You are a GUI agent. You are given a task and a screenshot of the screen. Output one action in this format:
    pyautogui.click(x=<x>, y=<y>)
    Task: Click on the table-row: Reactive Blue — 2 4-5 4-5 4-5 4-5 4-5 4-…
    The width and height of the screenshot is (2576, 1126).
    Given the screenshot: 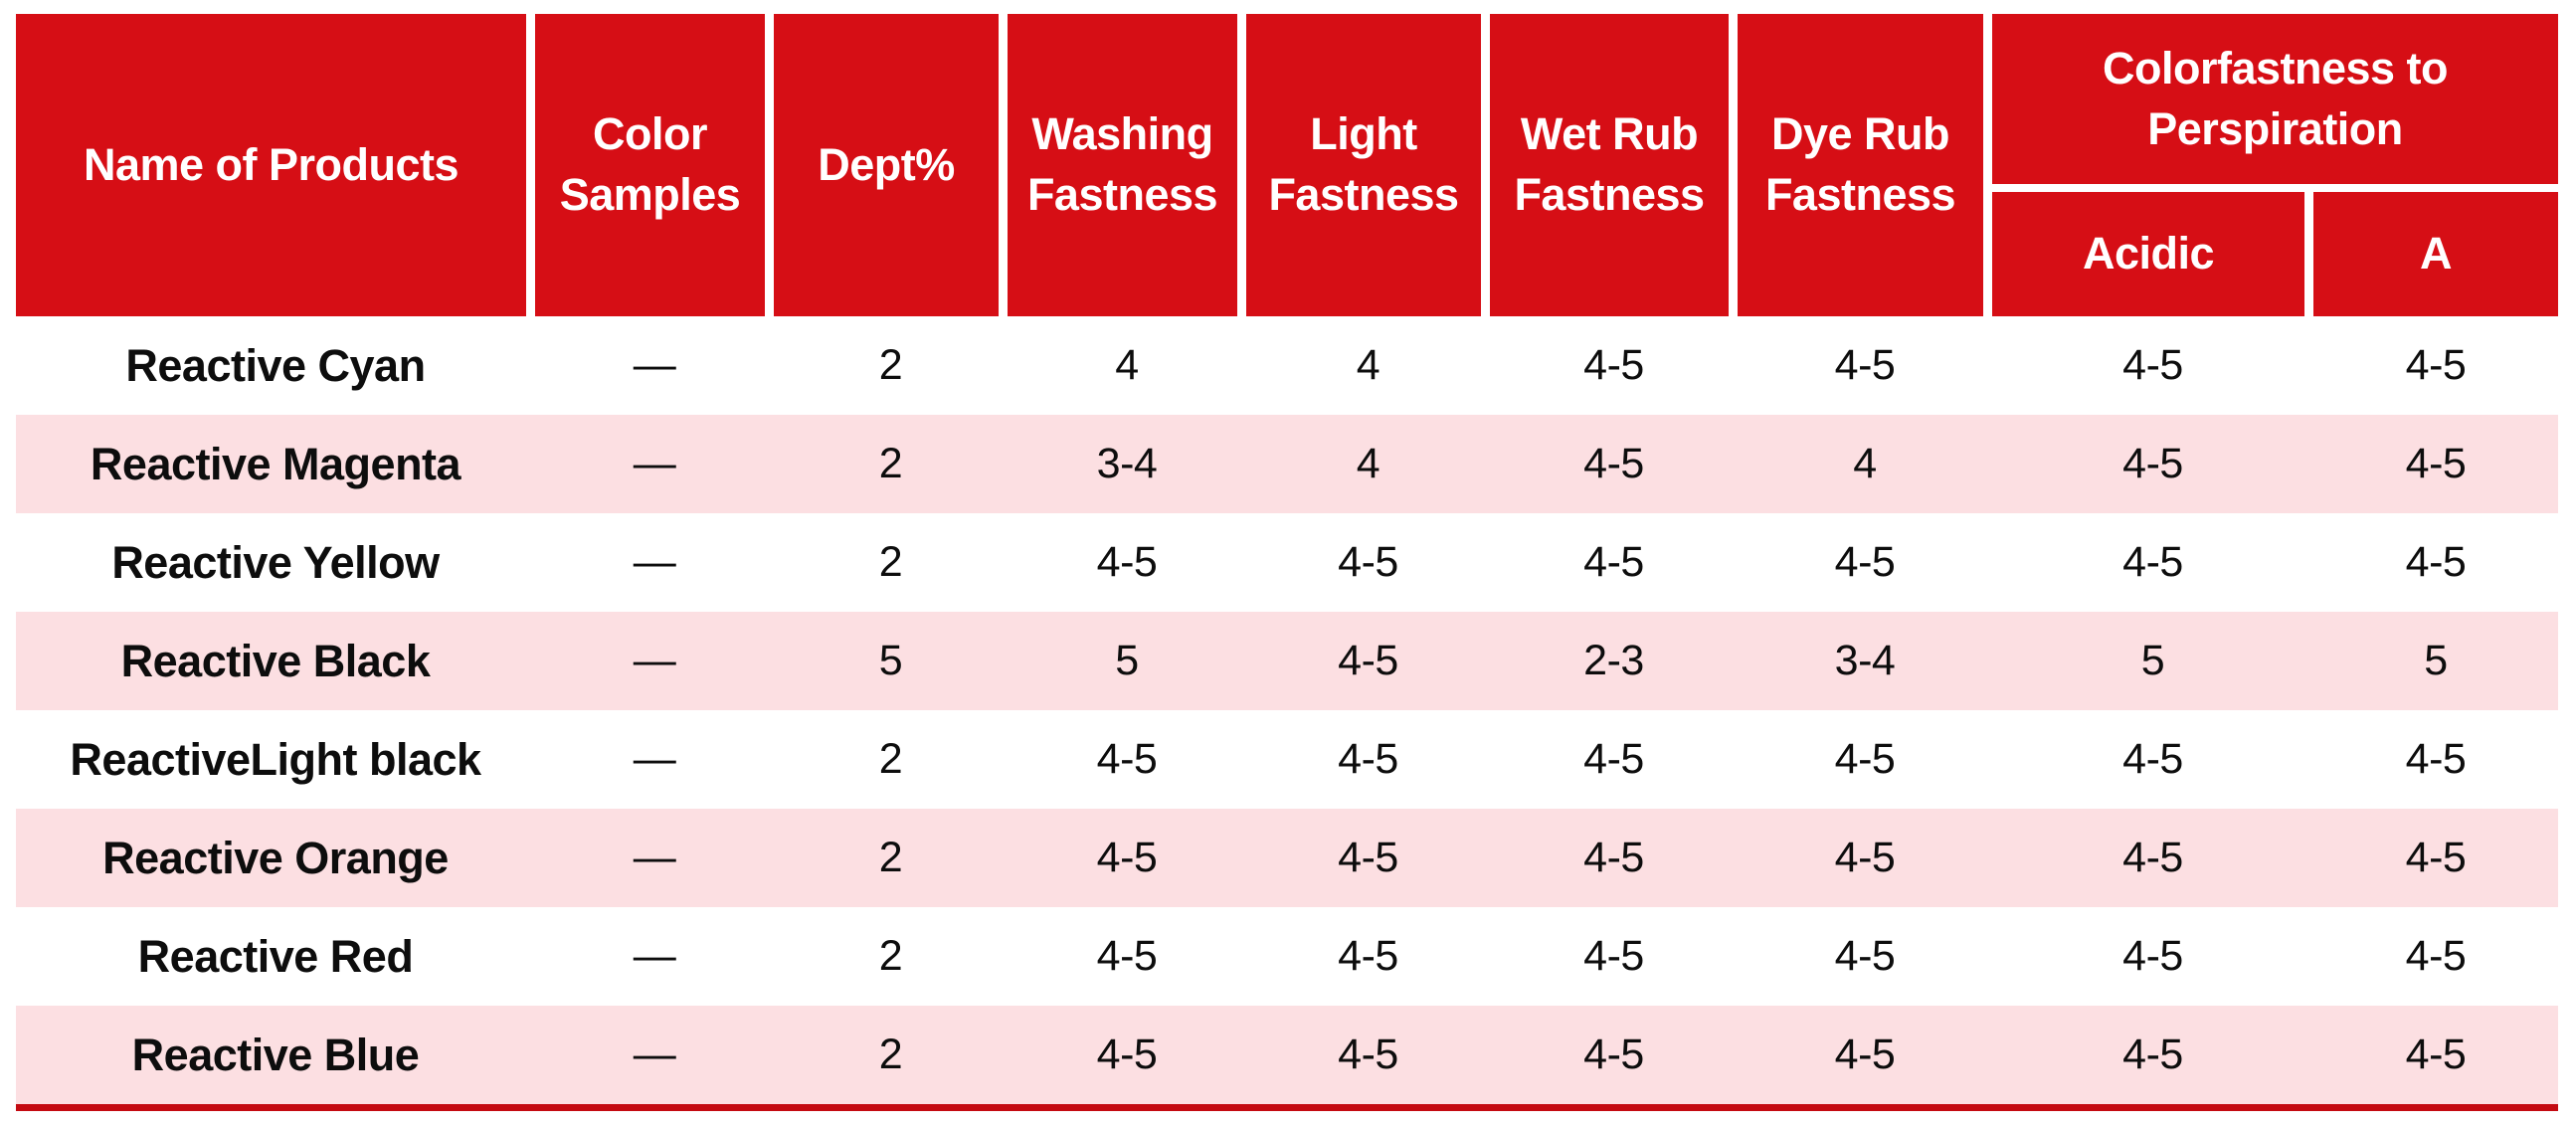 What is the action you would take?
    pyautogui.click(x=1287, y=1055)
    